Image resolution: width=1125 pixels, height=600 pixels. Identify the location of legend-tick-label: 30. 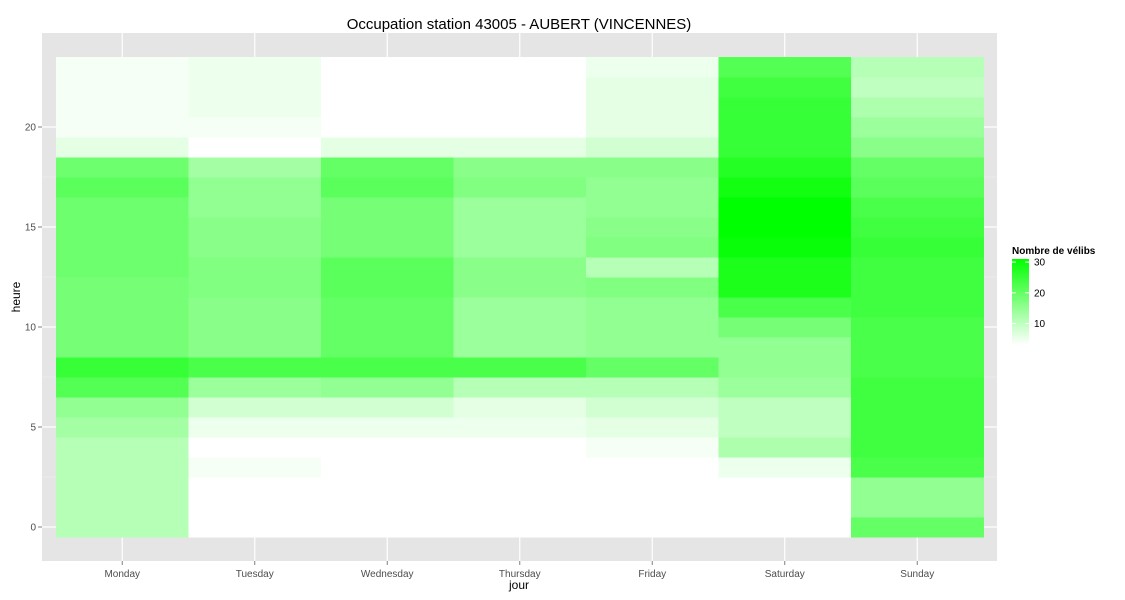
(1040, 263).